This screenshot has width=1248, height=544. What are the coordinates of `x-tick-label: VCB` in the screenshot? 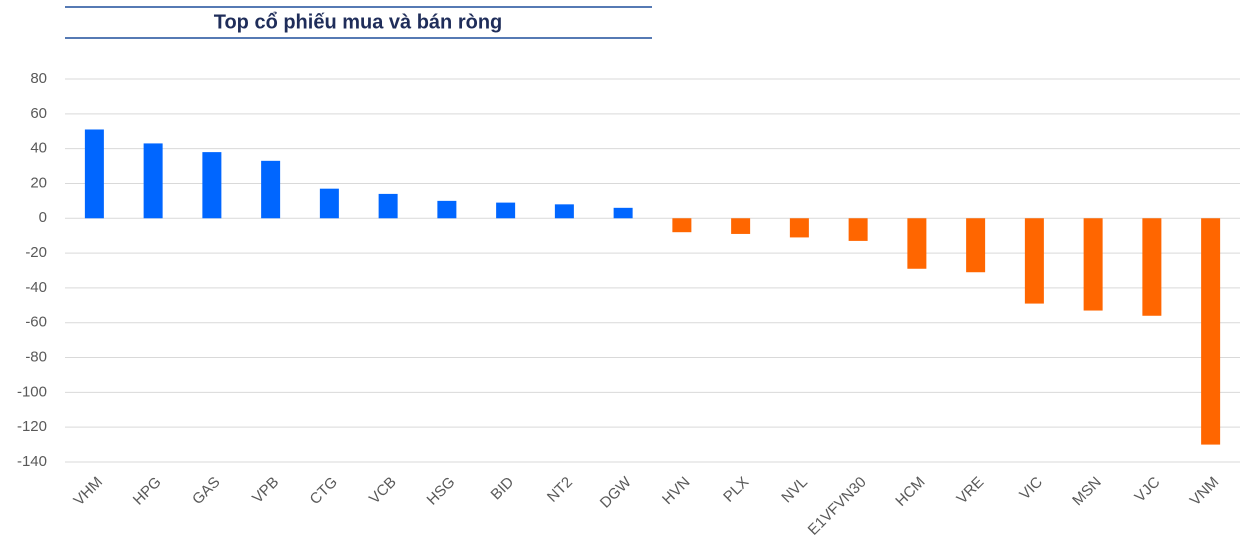 It's located at (383, 491).